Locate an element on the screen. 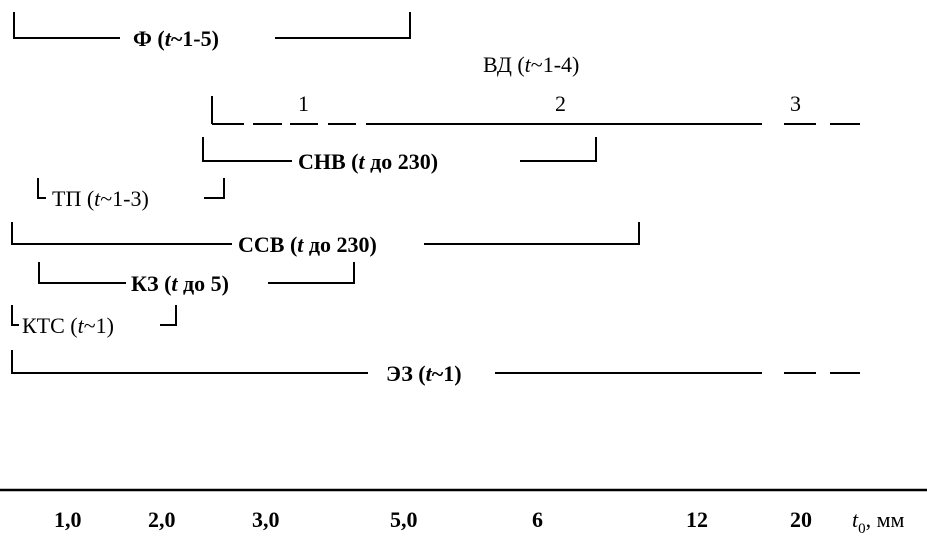 This screenshot has width=927, height=537. range-f-bracket is located at coordinates (66, 25).